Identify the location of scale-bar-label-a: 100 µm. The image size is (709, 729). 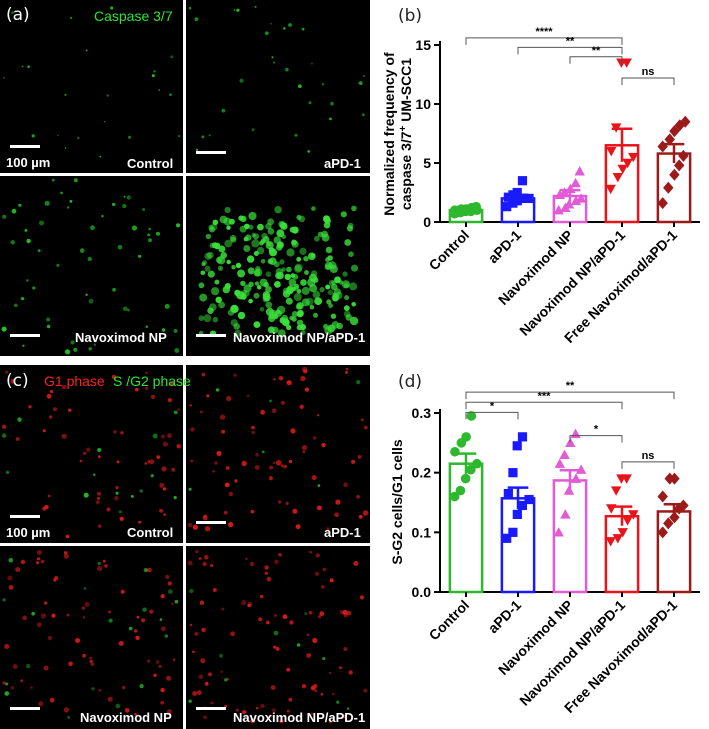
(28, 162).